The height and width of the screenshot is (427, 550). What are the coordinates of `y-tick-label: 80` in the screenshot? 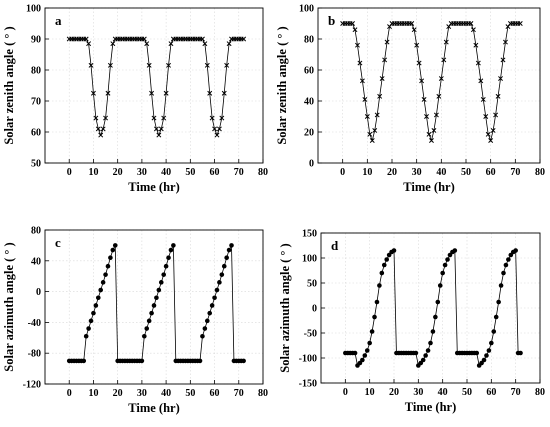 It's located at (309, 40).